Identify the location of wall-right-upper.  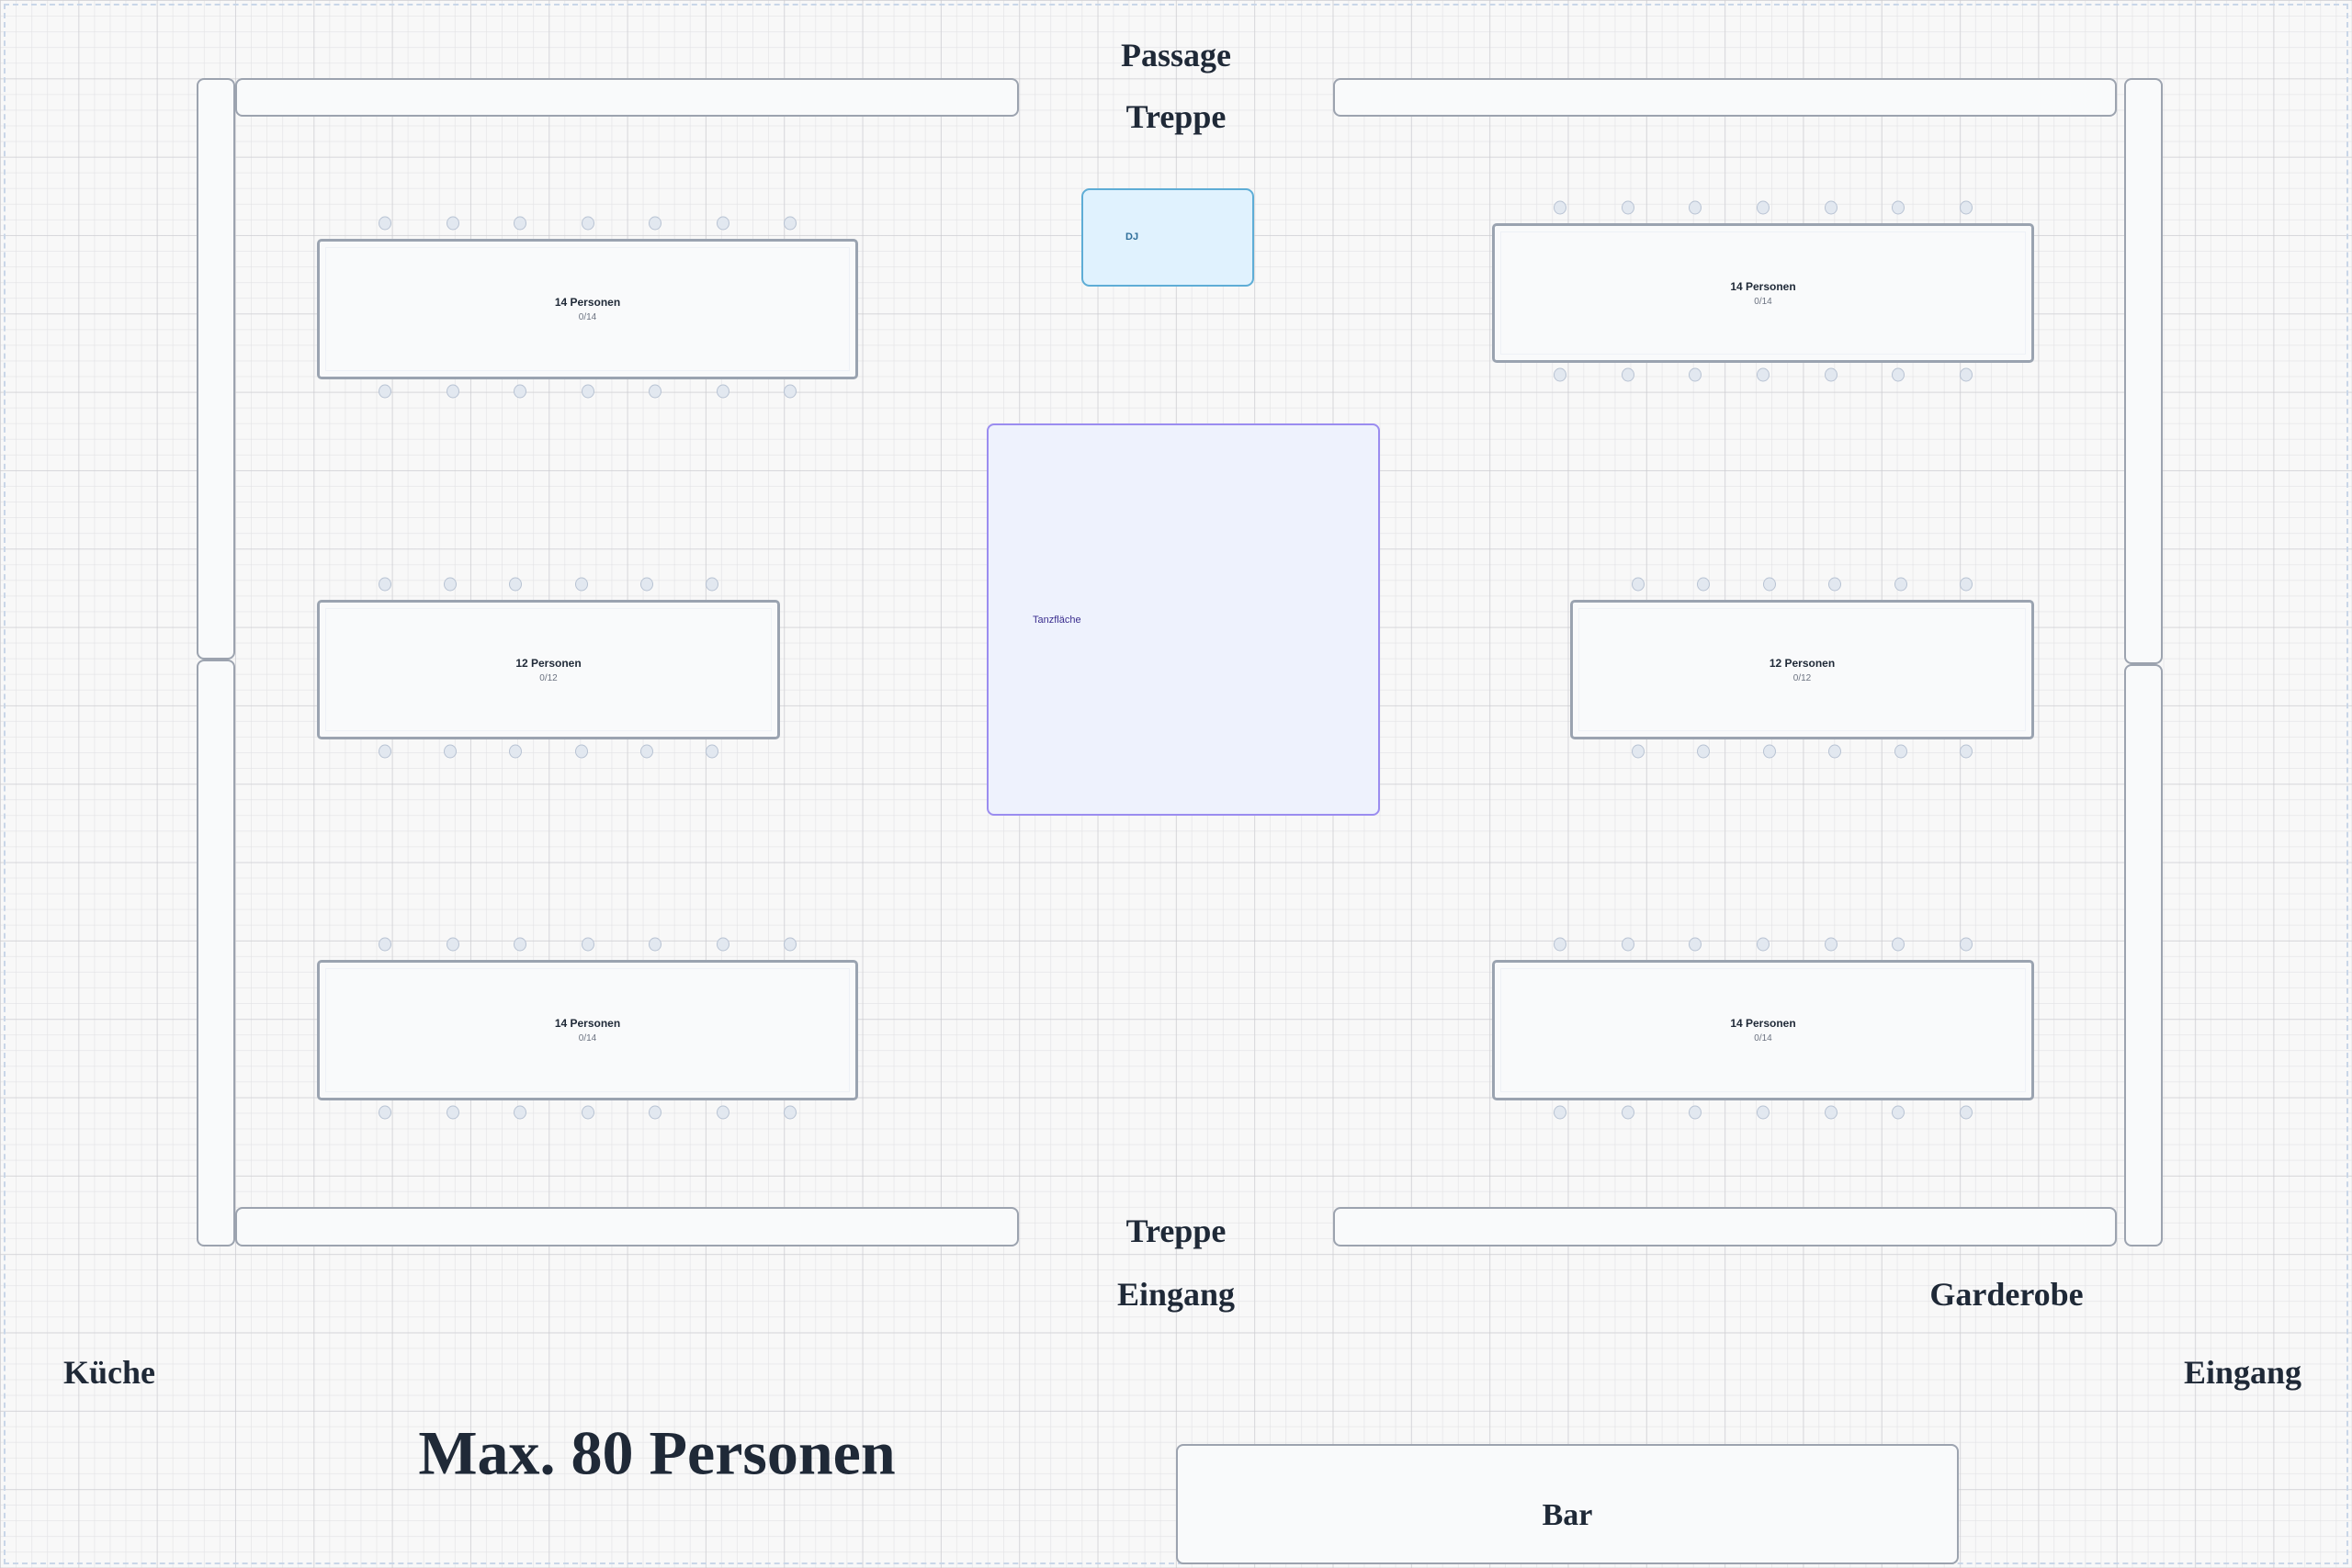
(2143, 371).